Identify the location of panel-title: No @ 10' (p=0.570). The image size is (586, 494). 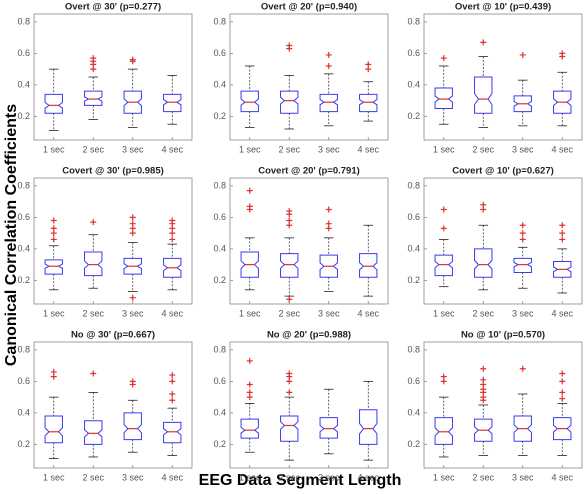
(503, 335).